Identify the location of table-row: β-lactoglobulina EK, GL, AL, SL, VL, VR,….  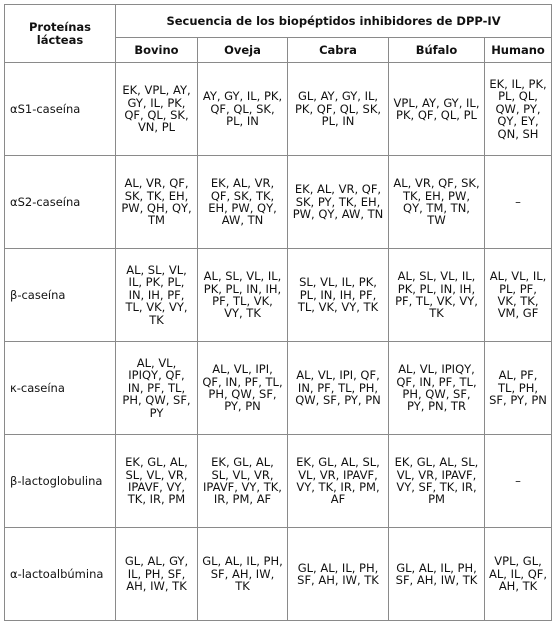
(278, 481).